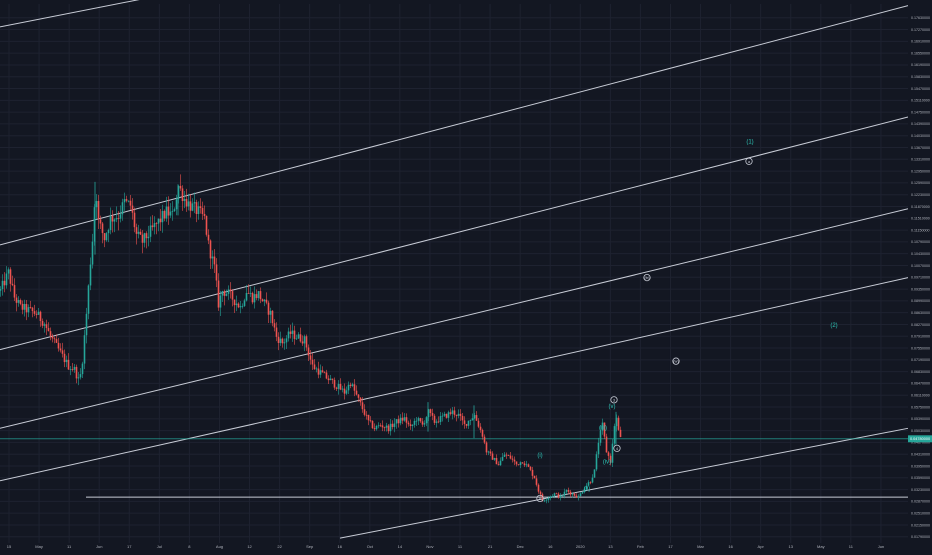 Image resolution: width=932 pixels, height=555 pixels. Describe the element at coordinates (9, 546) in the screenshot. I see `x-tick-label: 15` at that location.